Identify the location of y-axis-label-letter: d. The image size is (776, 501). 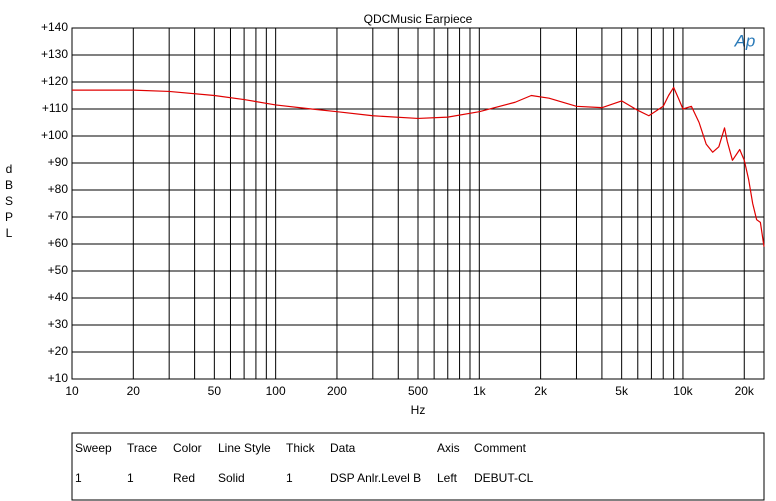
(9, 169).